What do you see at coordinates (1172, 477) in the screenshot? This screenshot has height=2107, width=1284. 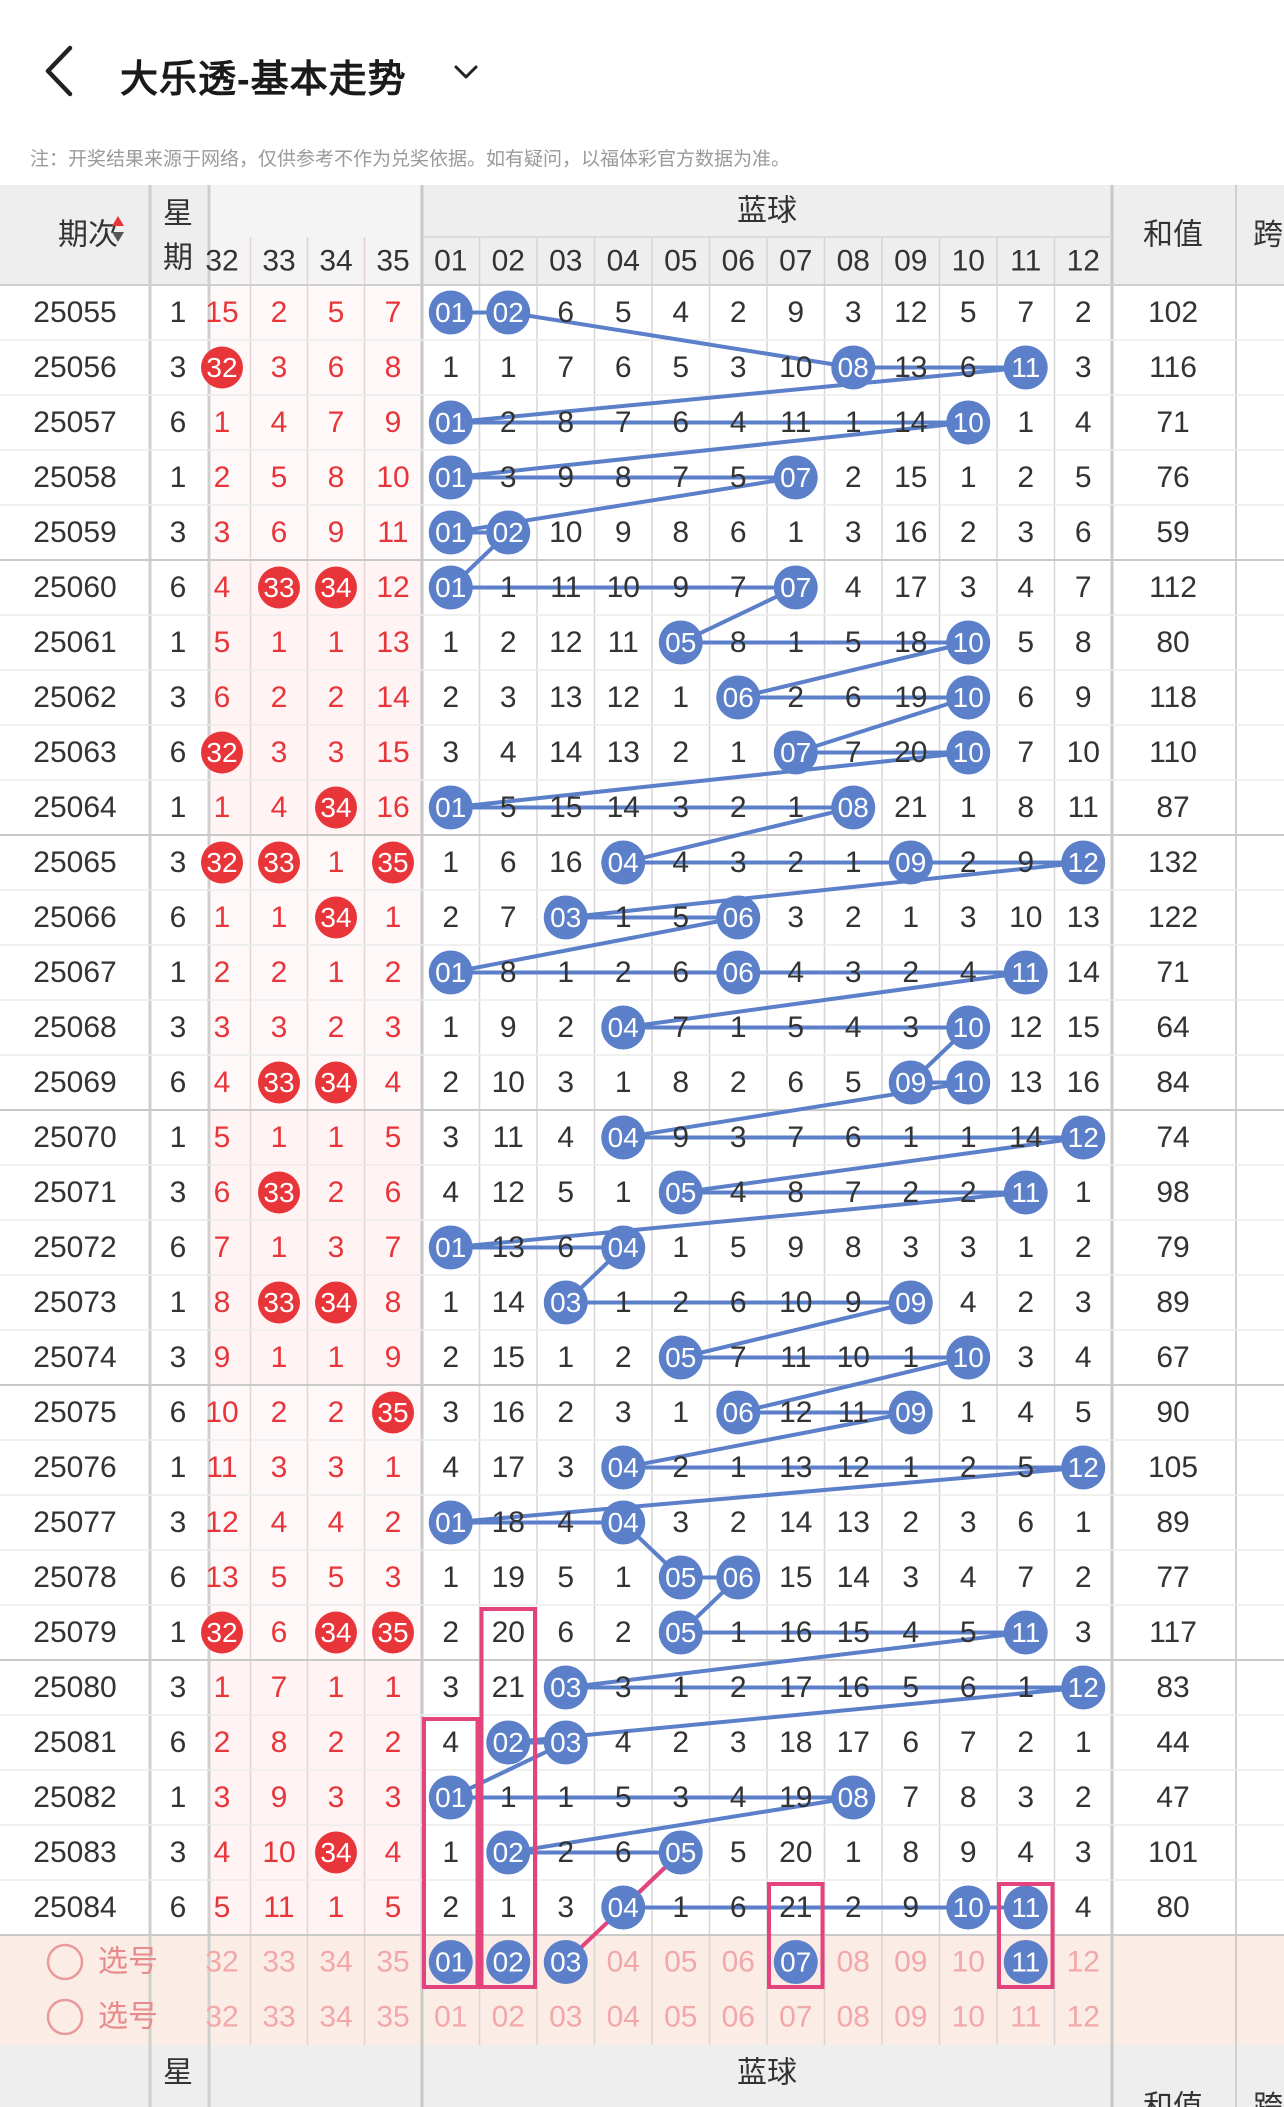 I see `sum-value: 76` at bounding box center [1172, 477].